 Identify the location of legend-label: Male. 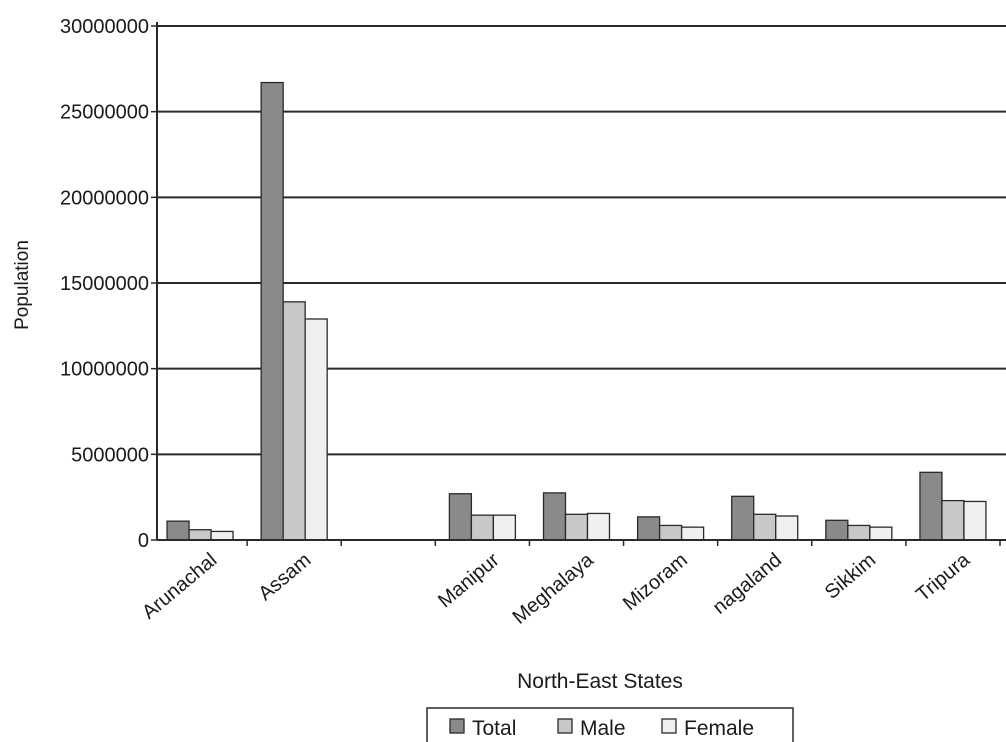
(603, 728).